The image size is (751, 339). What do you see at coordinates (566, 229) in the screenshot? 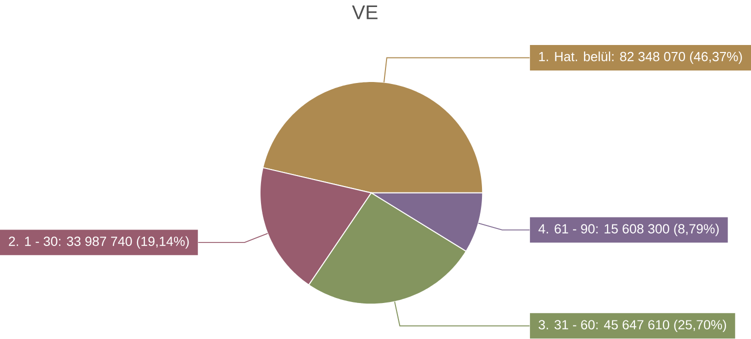
I see `slice-label: 4. 61 - 90` at bounding box center [566, 229].